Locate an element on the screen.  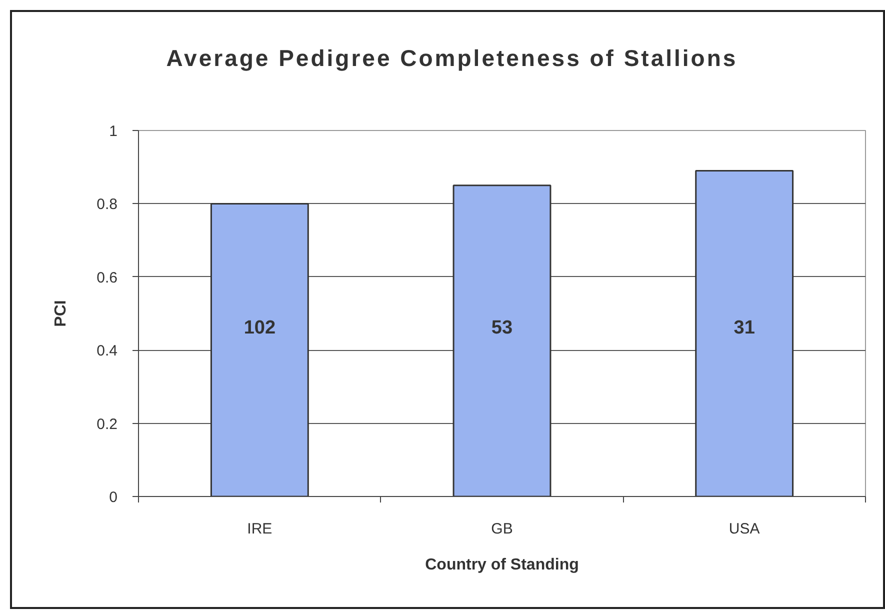
y-tick-label: 1 is located at coordinates (113, 131).